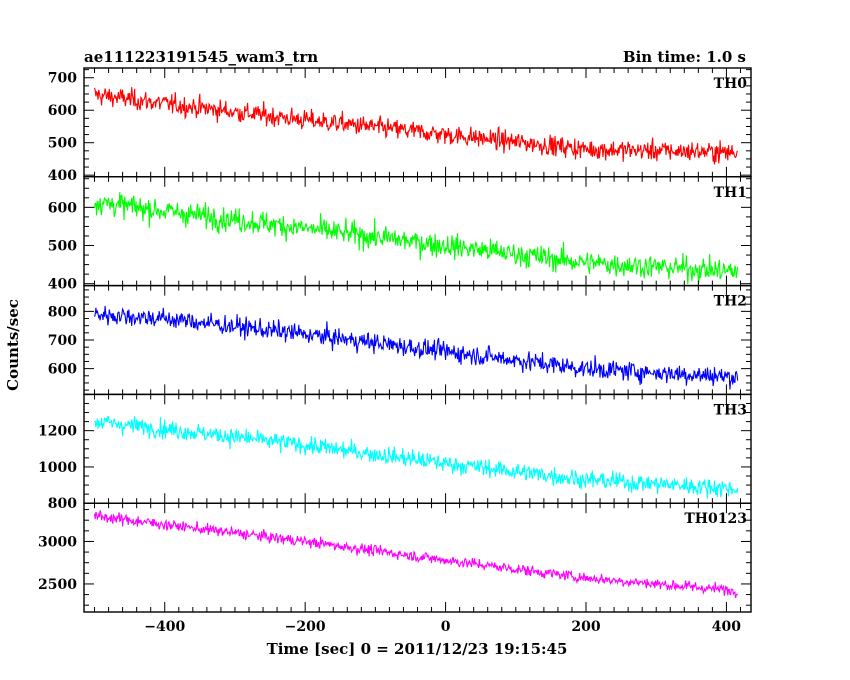 The width and height of the screenshot is (850, 680). What do you see at coordinates (416, 554) in the screenshot?
I see `series-line-th0123` at bounding box center [416, 554].